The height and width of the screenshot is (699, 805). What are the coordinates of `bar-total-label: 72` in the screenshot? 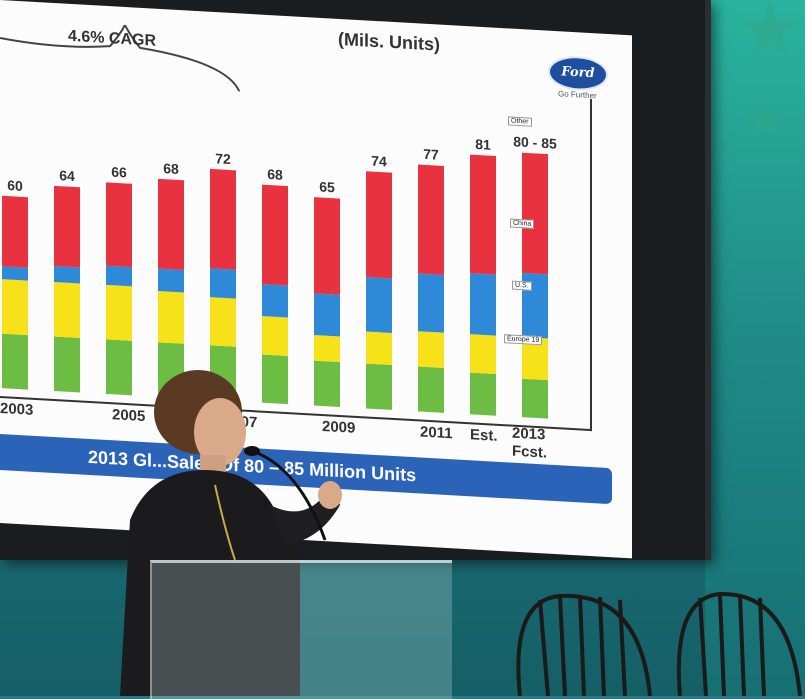 It's located at (223, 158).